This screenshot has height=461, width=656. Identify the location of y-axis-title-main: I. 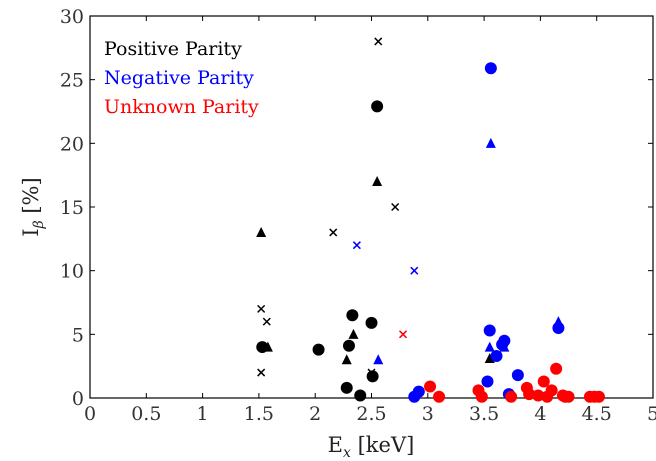
(31, 232).